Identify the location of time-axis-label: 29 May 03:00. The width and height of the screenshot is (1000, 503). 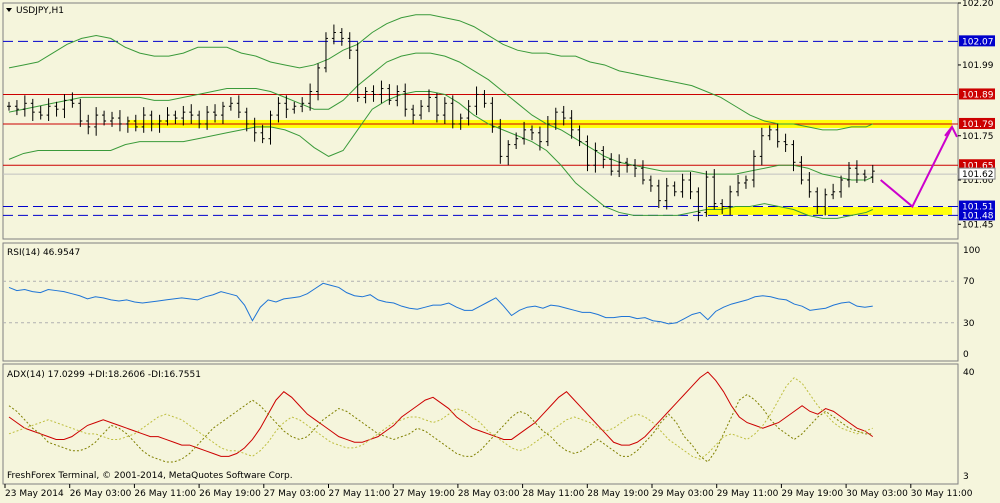
(683, 494).